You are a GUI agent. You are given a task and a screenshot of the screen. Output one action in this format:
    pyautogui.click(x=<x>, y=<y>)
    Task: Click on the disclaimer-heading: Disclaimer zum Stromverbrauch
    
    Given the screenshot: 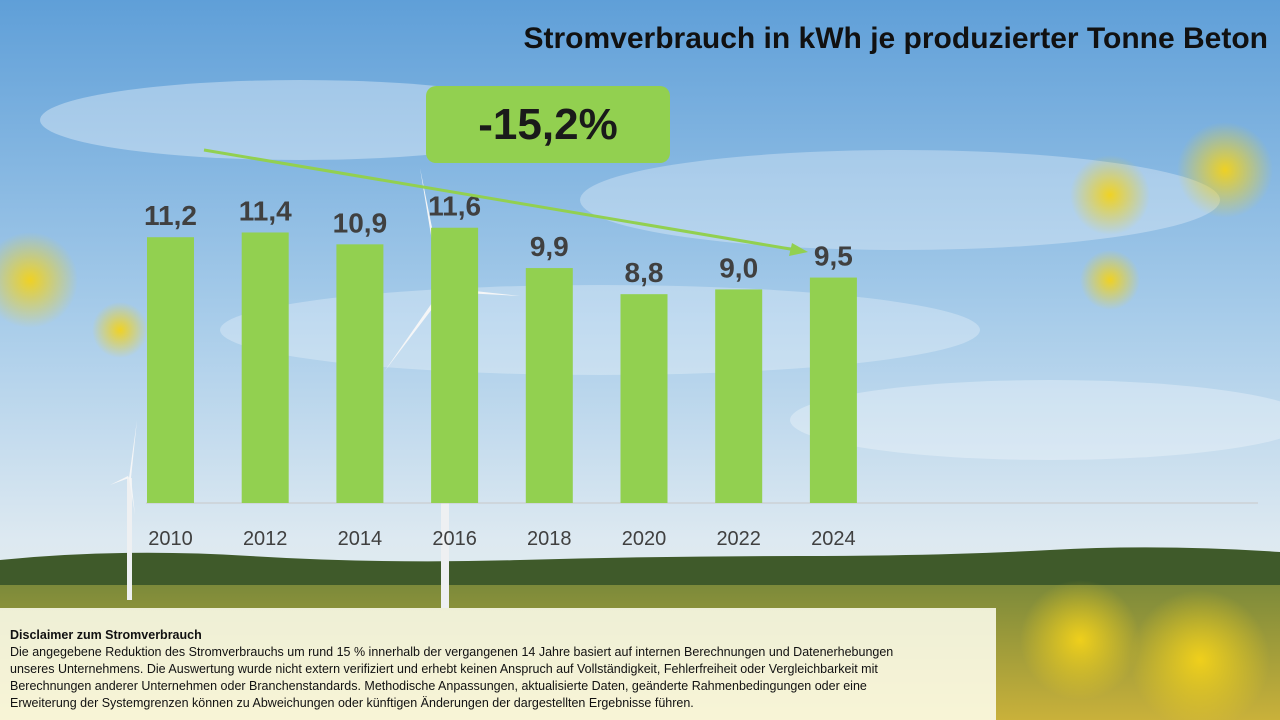 What is the action you would take?
    pyautogui.click(x=106, y=635)
    